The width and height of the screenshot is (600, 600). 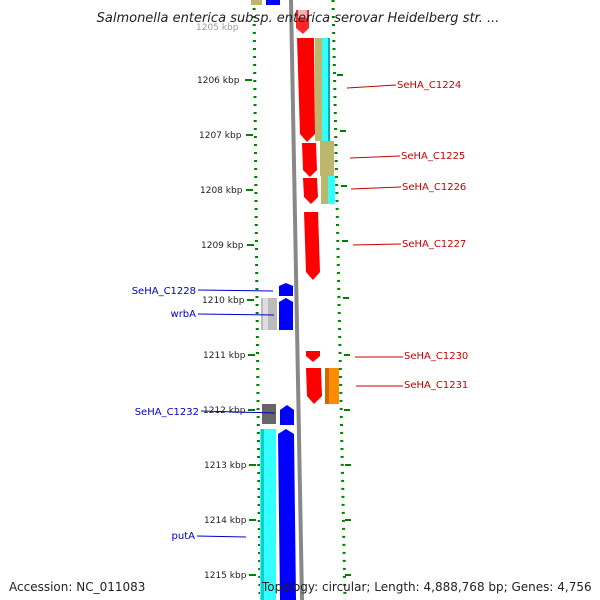 What do you see at coordinates (317, 207) in the screenshot?
I see `forward-strand-features` at bounding box center [317, 207].